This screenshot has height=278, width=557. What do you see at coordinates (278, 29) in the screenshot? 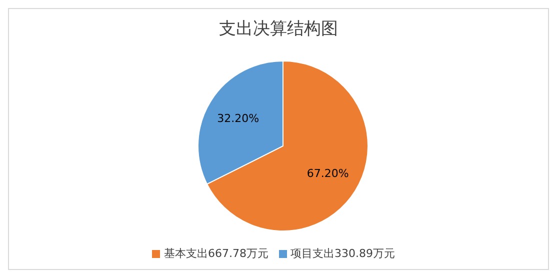
I see `chart-title: 支出决算结构图` at bounding box center [278, 29].